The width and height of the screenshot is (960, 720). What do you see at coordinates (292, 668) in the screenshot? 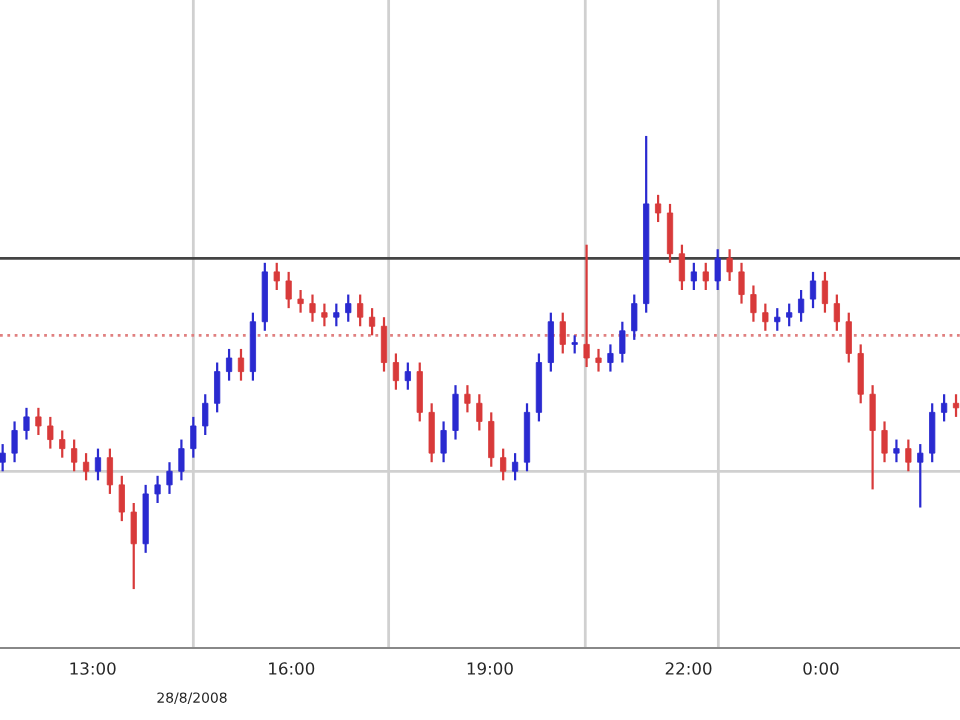
I see `x-tick-label: 16:00` at bounding box center [292, 668].